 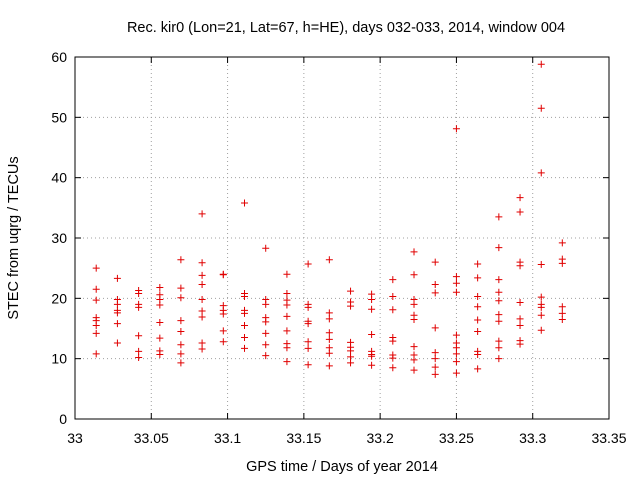 I want to click on y-axis-label: STEC from uqrg / TECUs, so click(x=14, y=237).